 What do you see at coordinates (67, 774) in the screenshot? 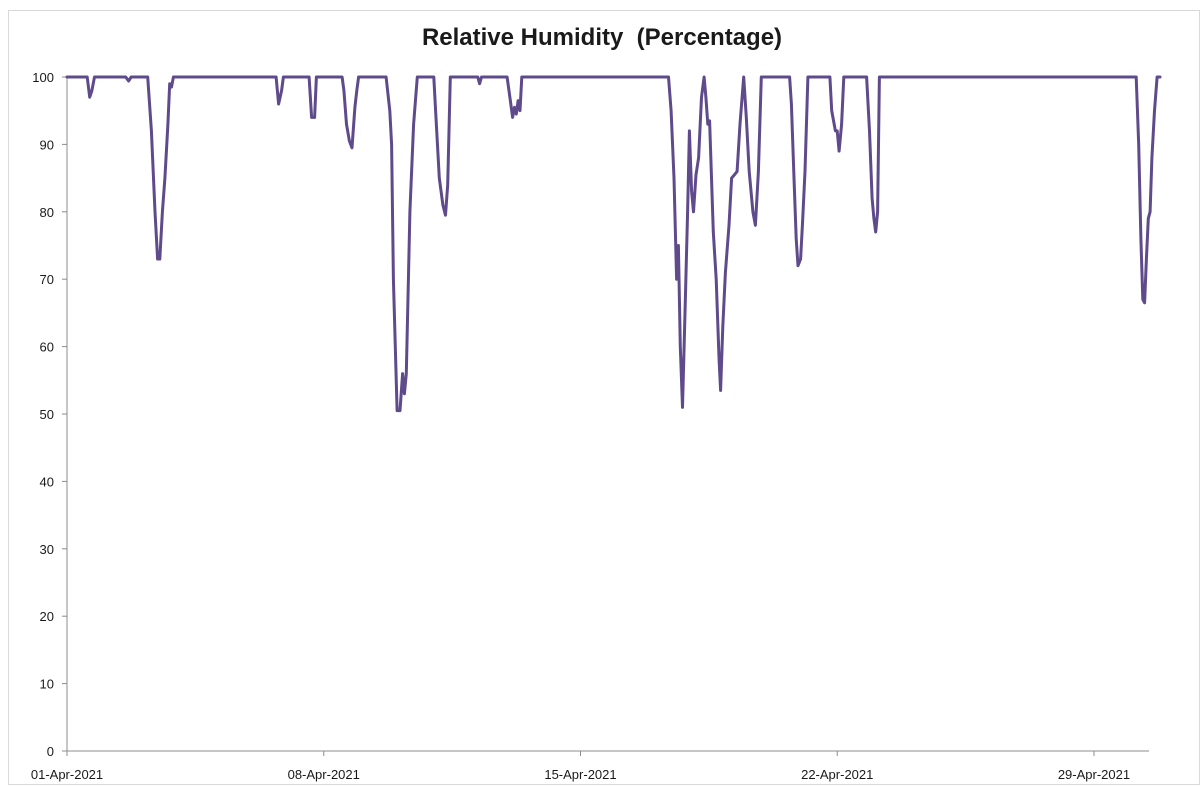
I see `x-tick-label: 01-Apr-2021` at bounding box center [67, 774].